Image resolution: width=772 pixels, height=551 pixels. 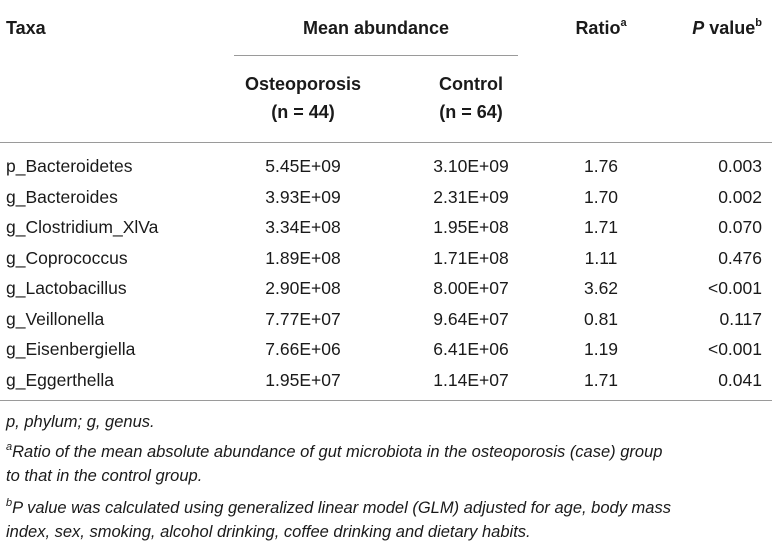 What do you see at coordinates (598, 28) in the screenshot?
I see `header-ratio-text: Ratio` at bounding box center [598, 28].